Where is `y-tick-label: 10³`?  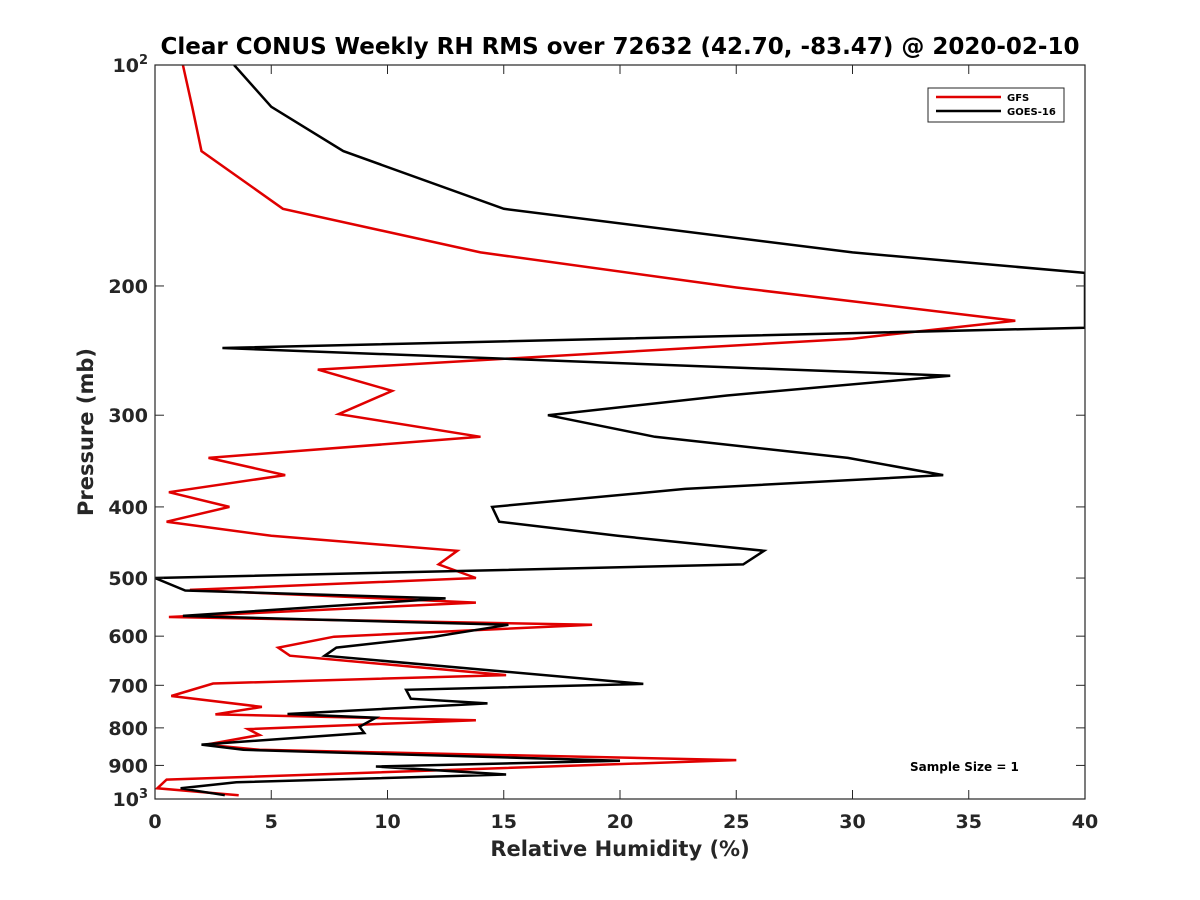 y-tick-label: 10³ is located at coordinates (131, 799).